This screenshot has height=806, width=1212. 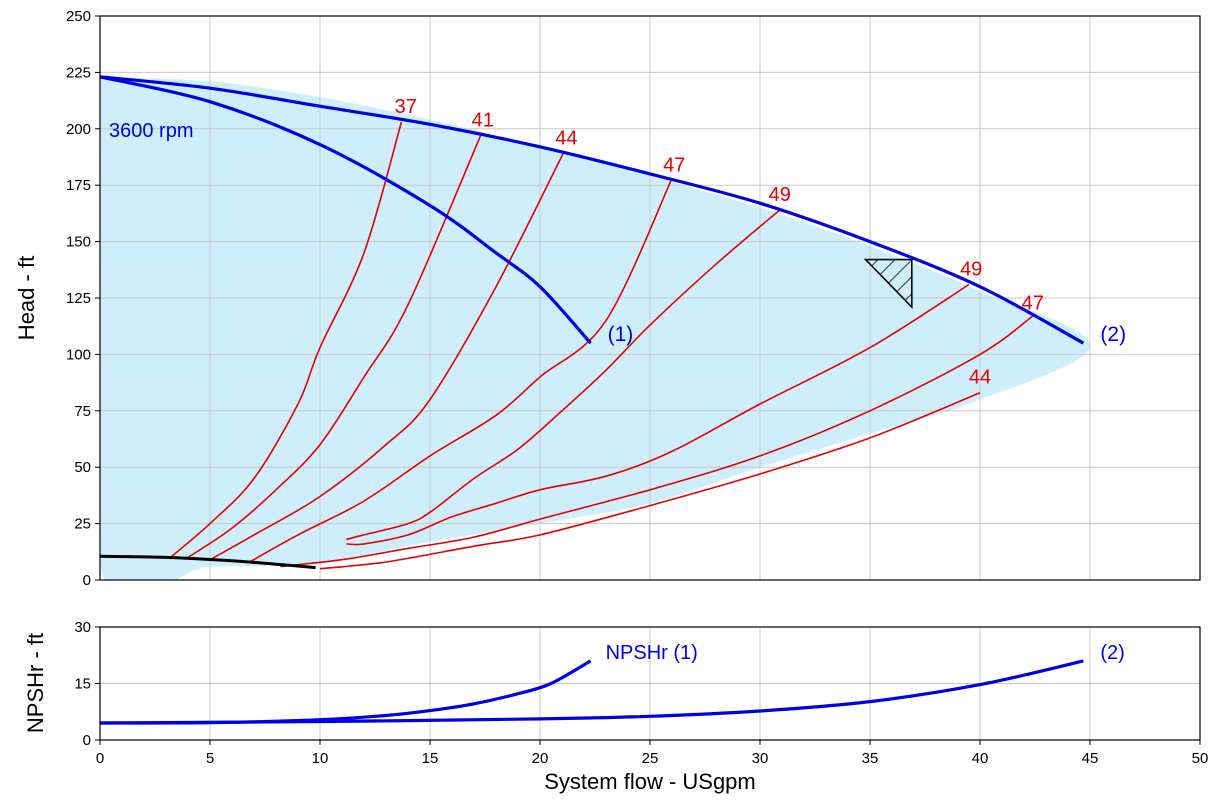 I want to click on npsh-limit-curve, so click(x=208, y=562).